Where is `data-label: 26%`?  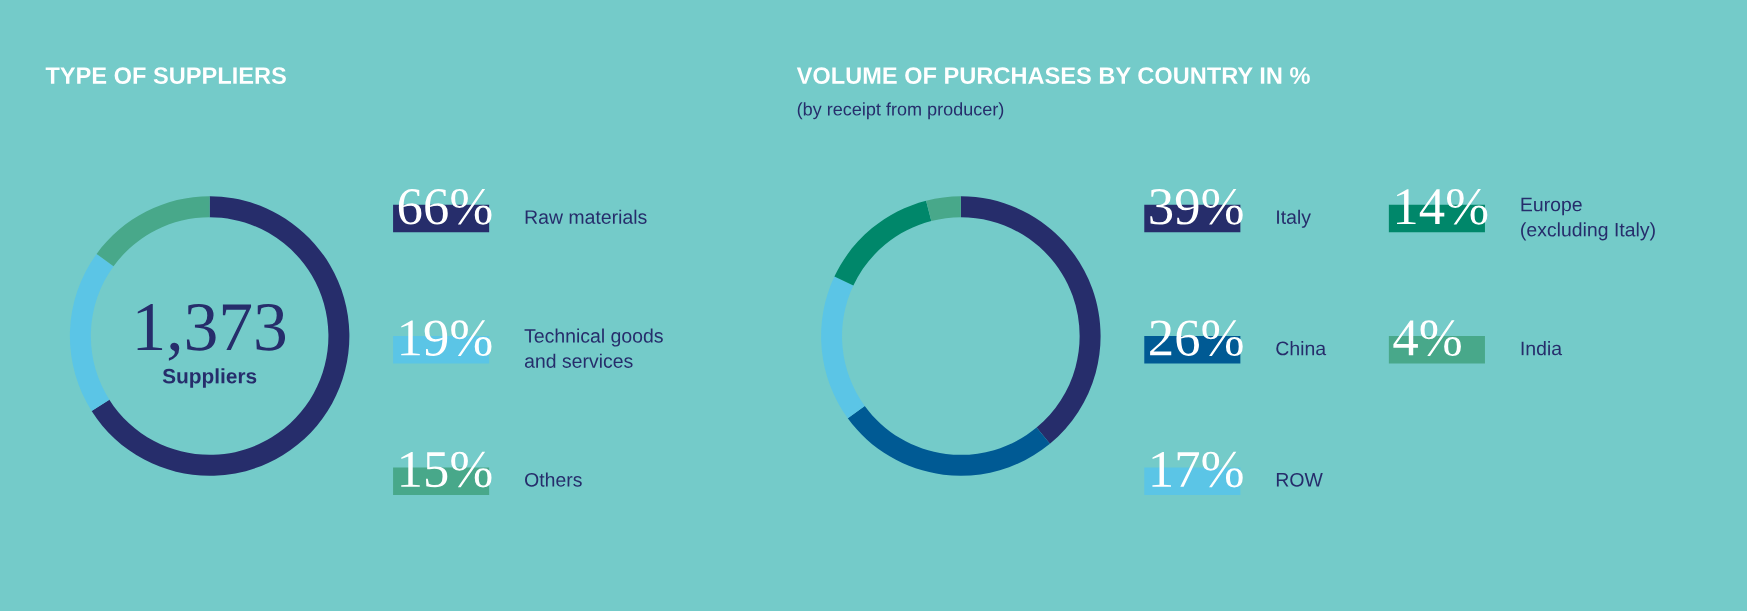 data-label: 26% is located at coordinates (1196, 338).